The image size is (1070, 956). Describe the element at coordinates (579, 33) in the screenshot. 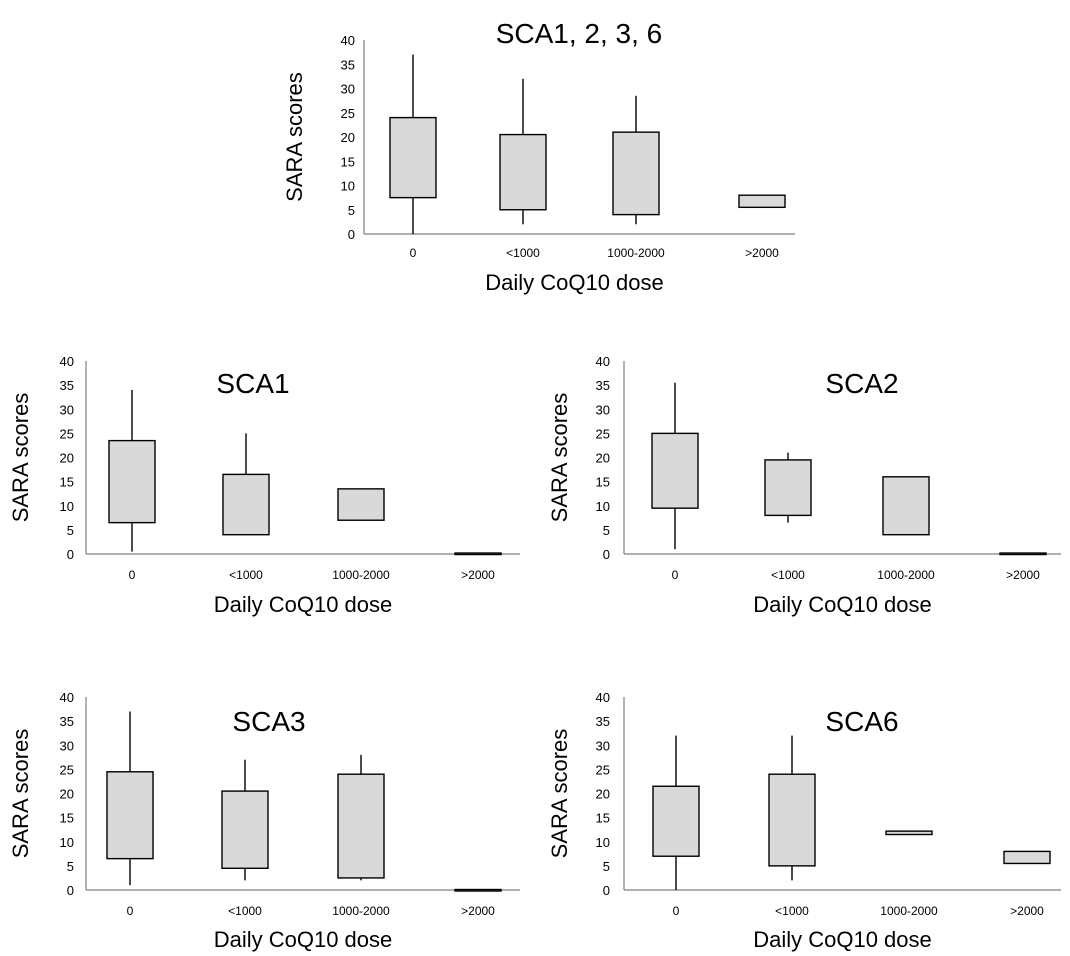

I see `panel-title: SCA1, 2, 3, 6` at that location.